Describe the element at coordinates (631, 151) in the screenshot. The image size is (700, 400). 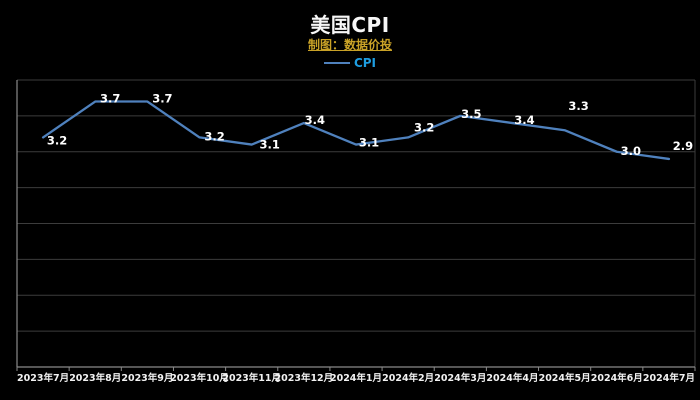
I see `data-label: 3.0` at that location.